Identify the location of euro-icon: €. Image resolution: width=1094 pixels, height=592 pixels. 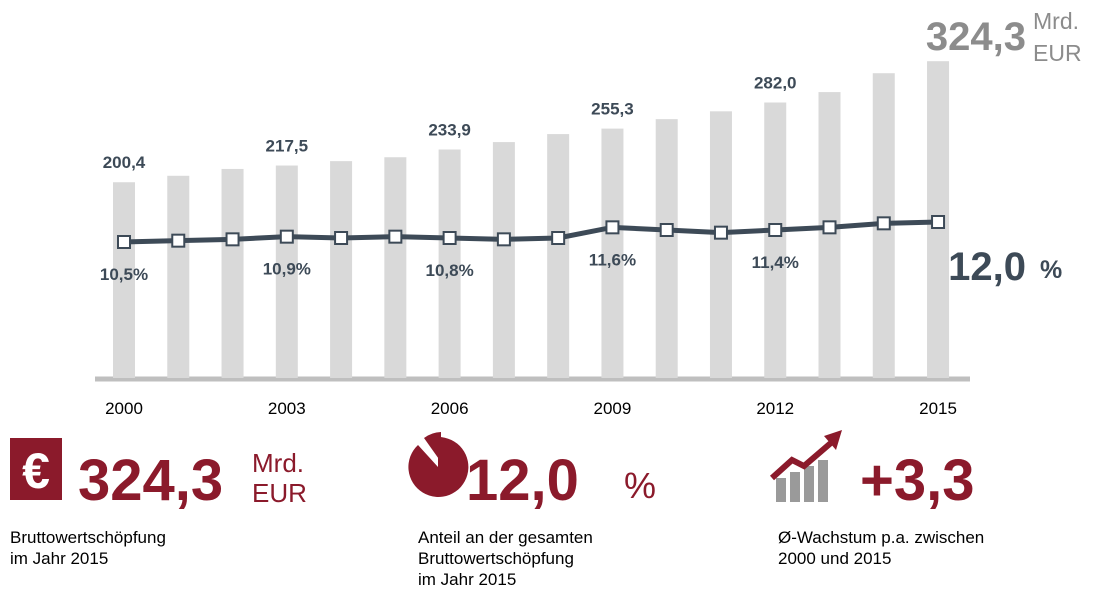
(36, 469).